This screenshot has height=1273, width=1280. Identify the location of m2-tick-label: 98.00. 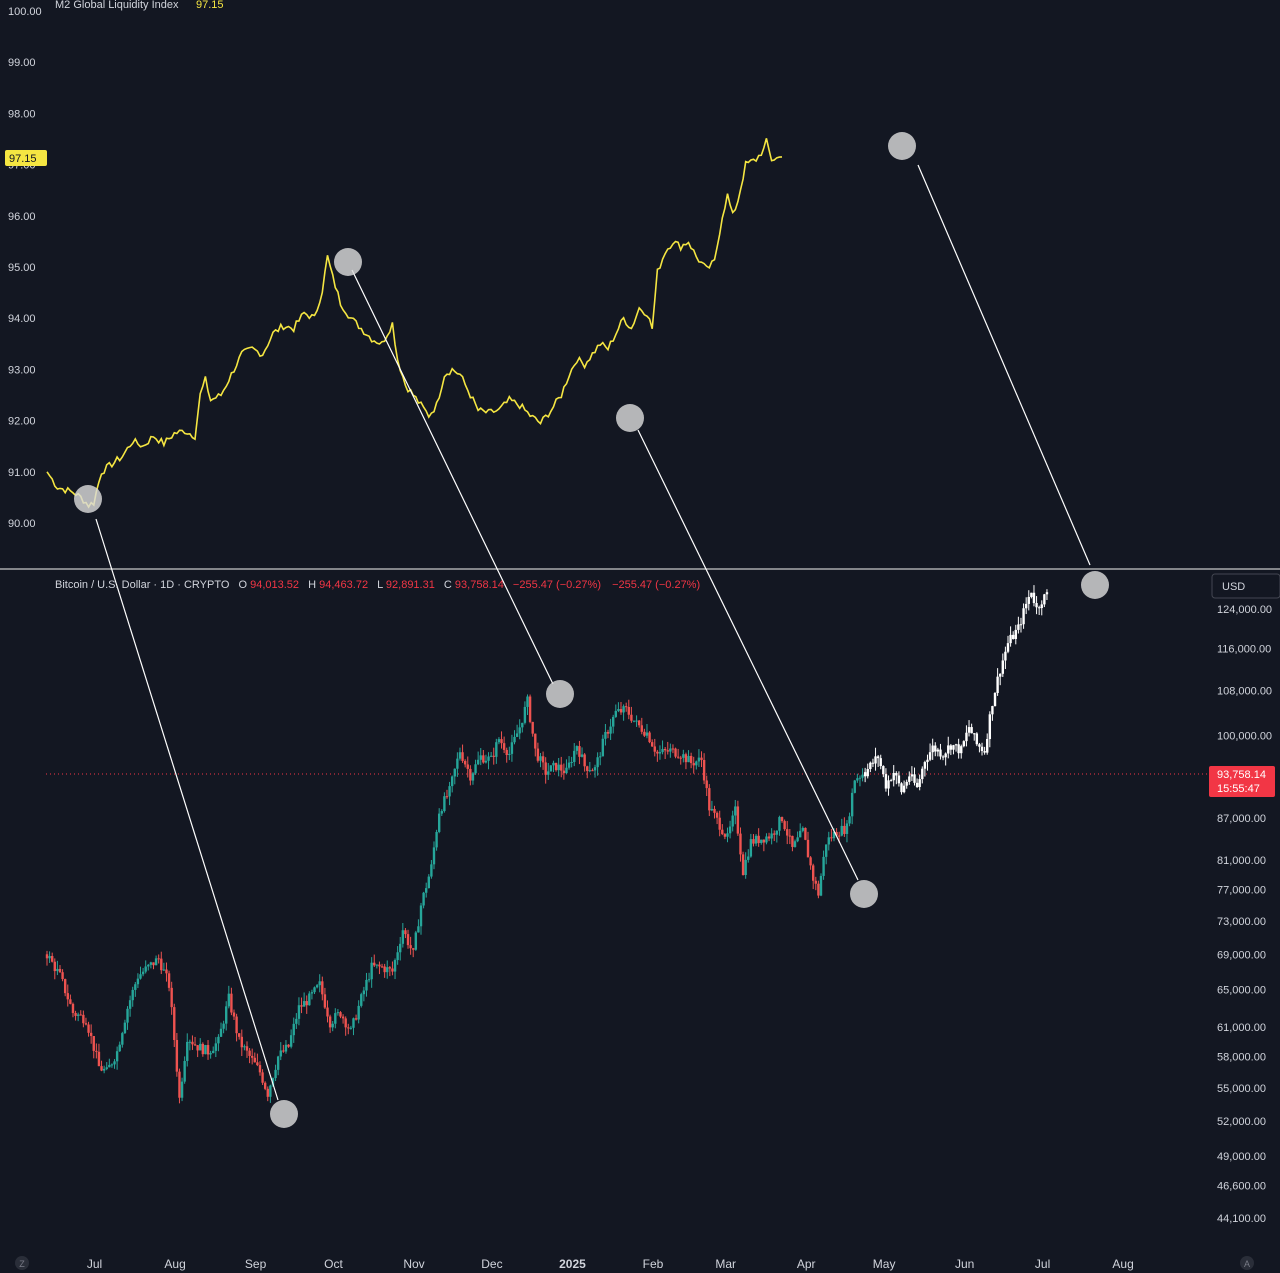
(22, 114).